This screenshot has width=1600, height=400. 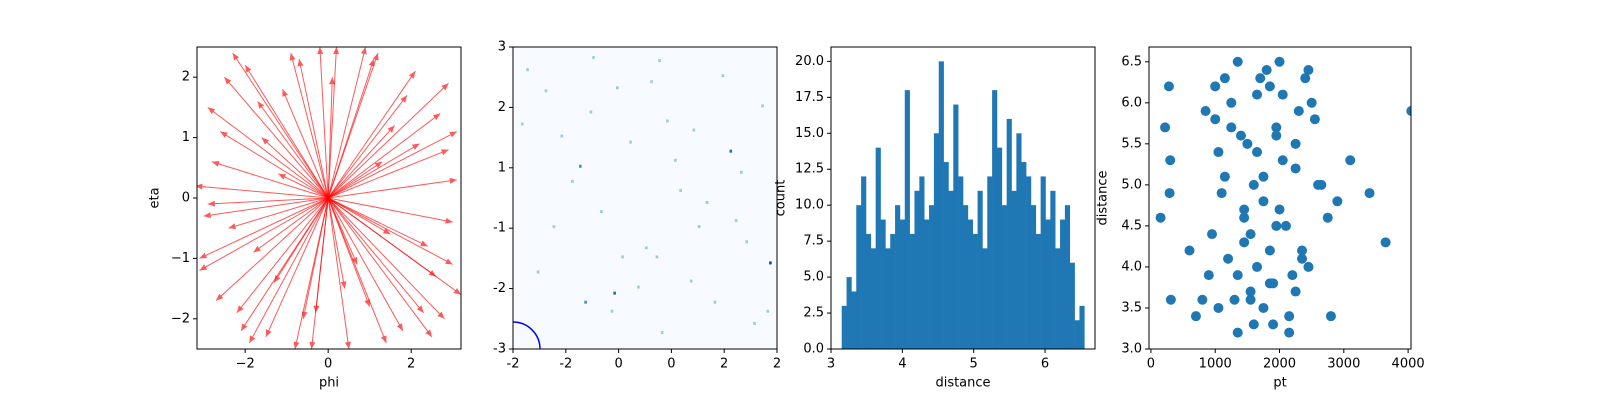 What do you see at coordinates (1131, 266) in the screenshot?
I see `y-tick-label: 4.0` at bounding box center [1131, 266].